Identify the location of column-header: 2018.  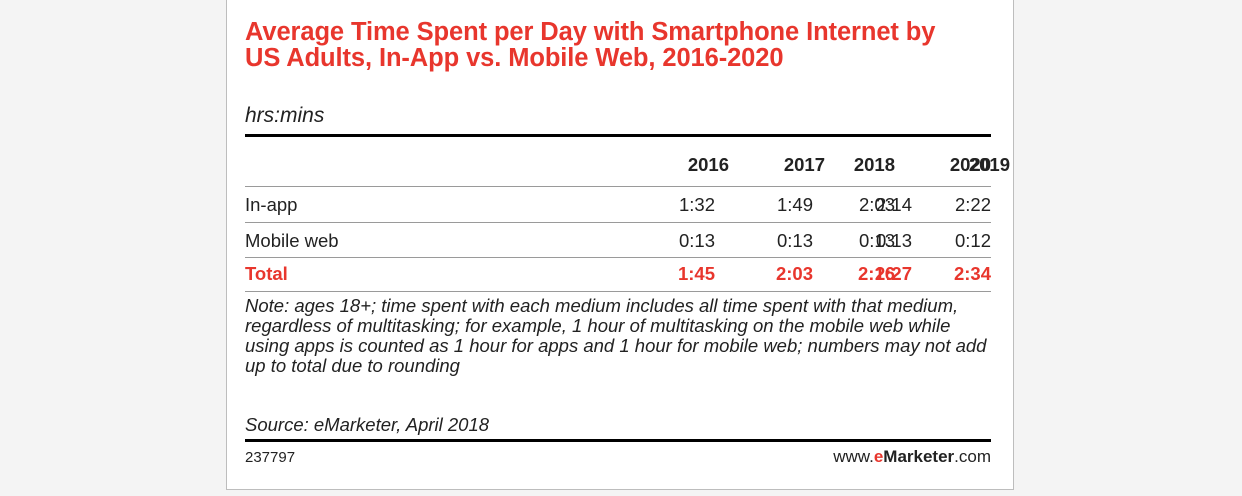
(874, 164).